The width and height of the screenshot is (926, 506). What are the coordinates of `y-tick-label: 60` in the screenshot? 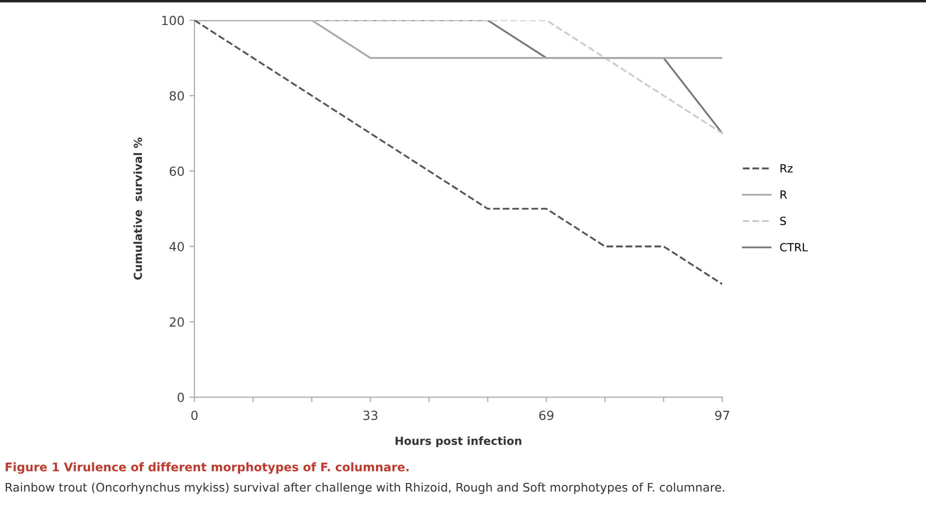 It's located at (177, 171).